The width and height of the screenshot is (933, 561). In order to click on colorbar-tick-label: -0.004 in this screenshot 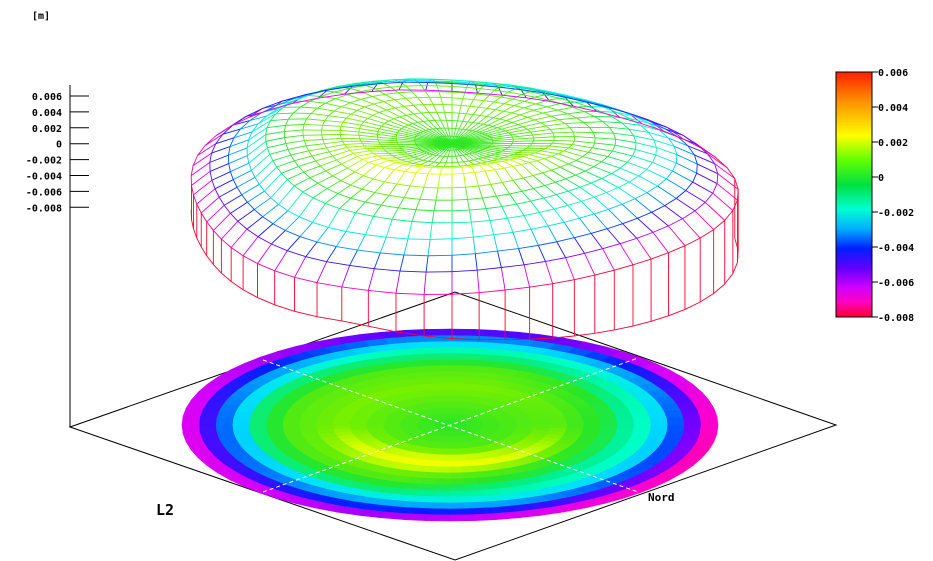, I will do `click(896, 248)`.